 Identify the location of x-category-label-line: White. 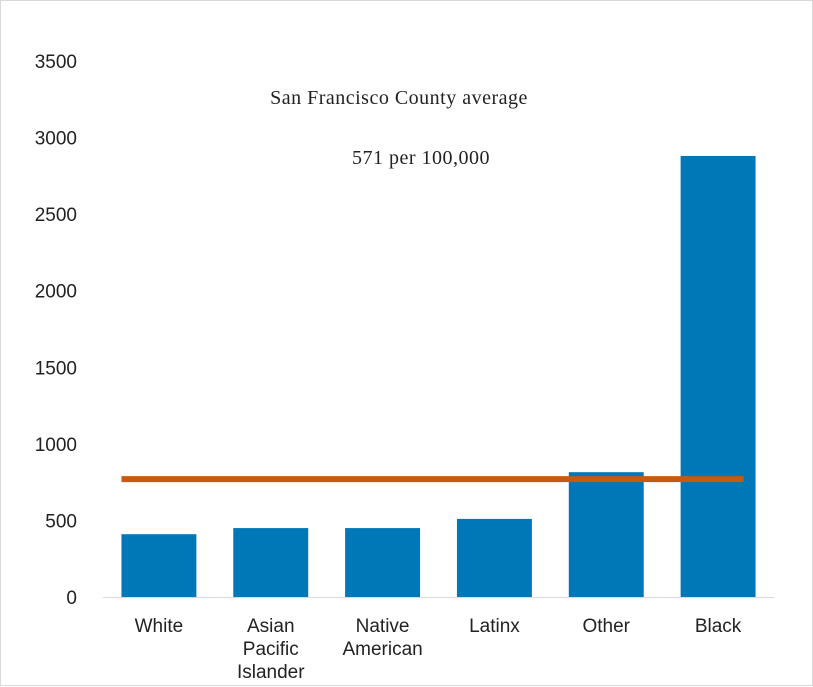
(159, 626).